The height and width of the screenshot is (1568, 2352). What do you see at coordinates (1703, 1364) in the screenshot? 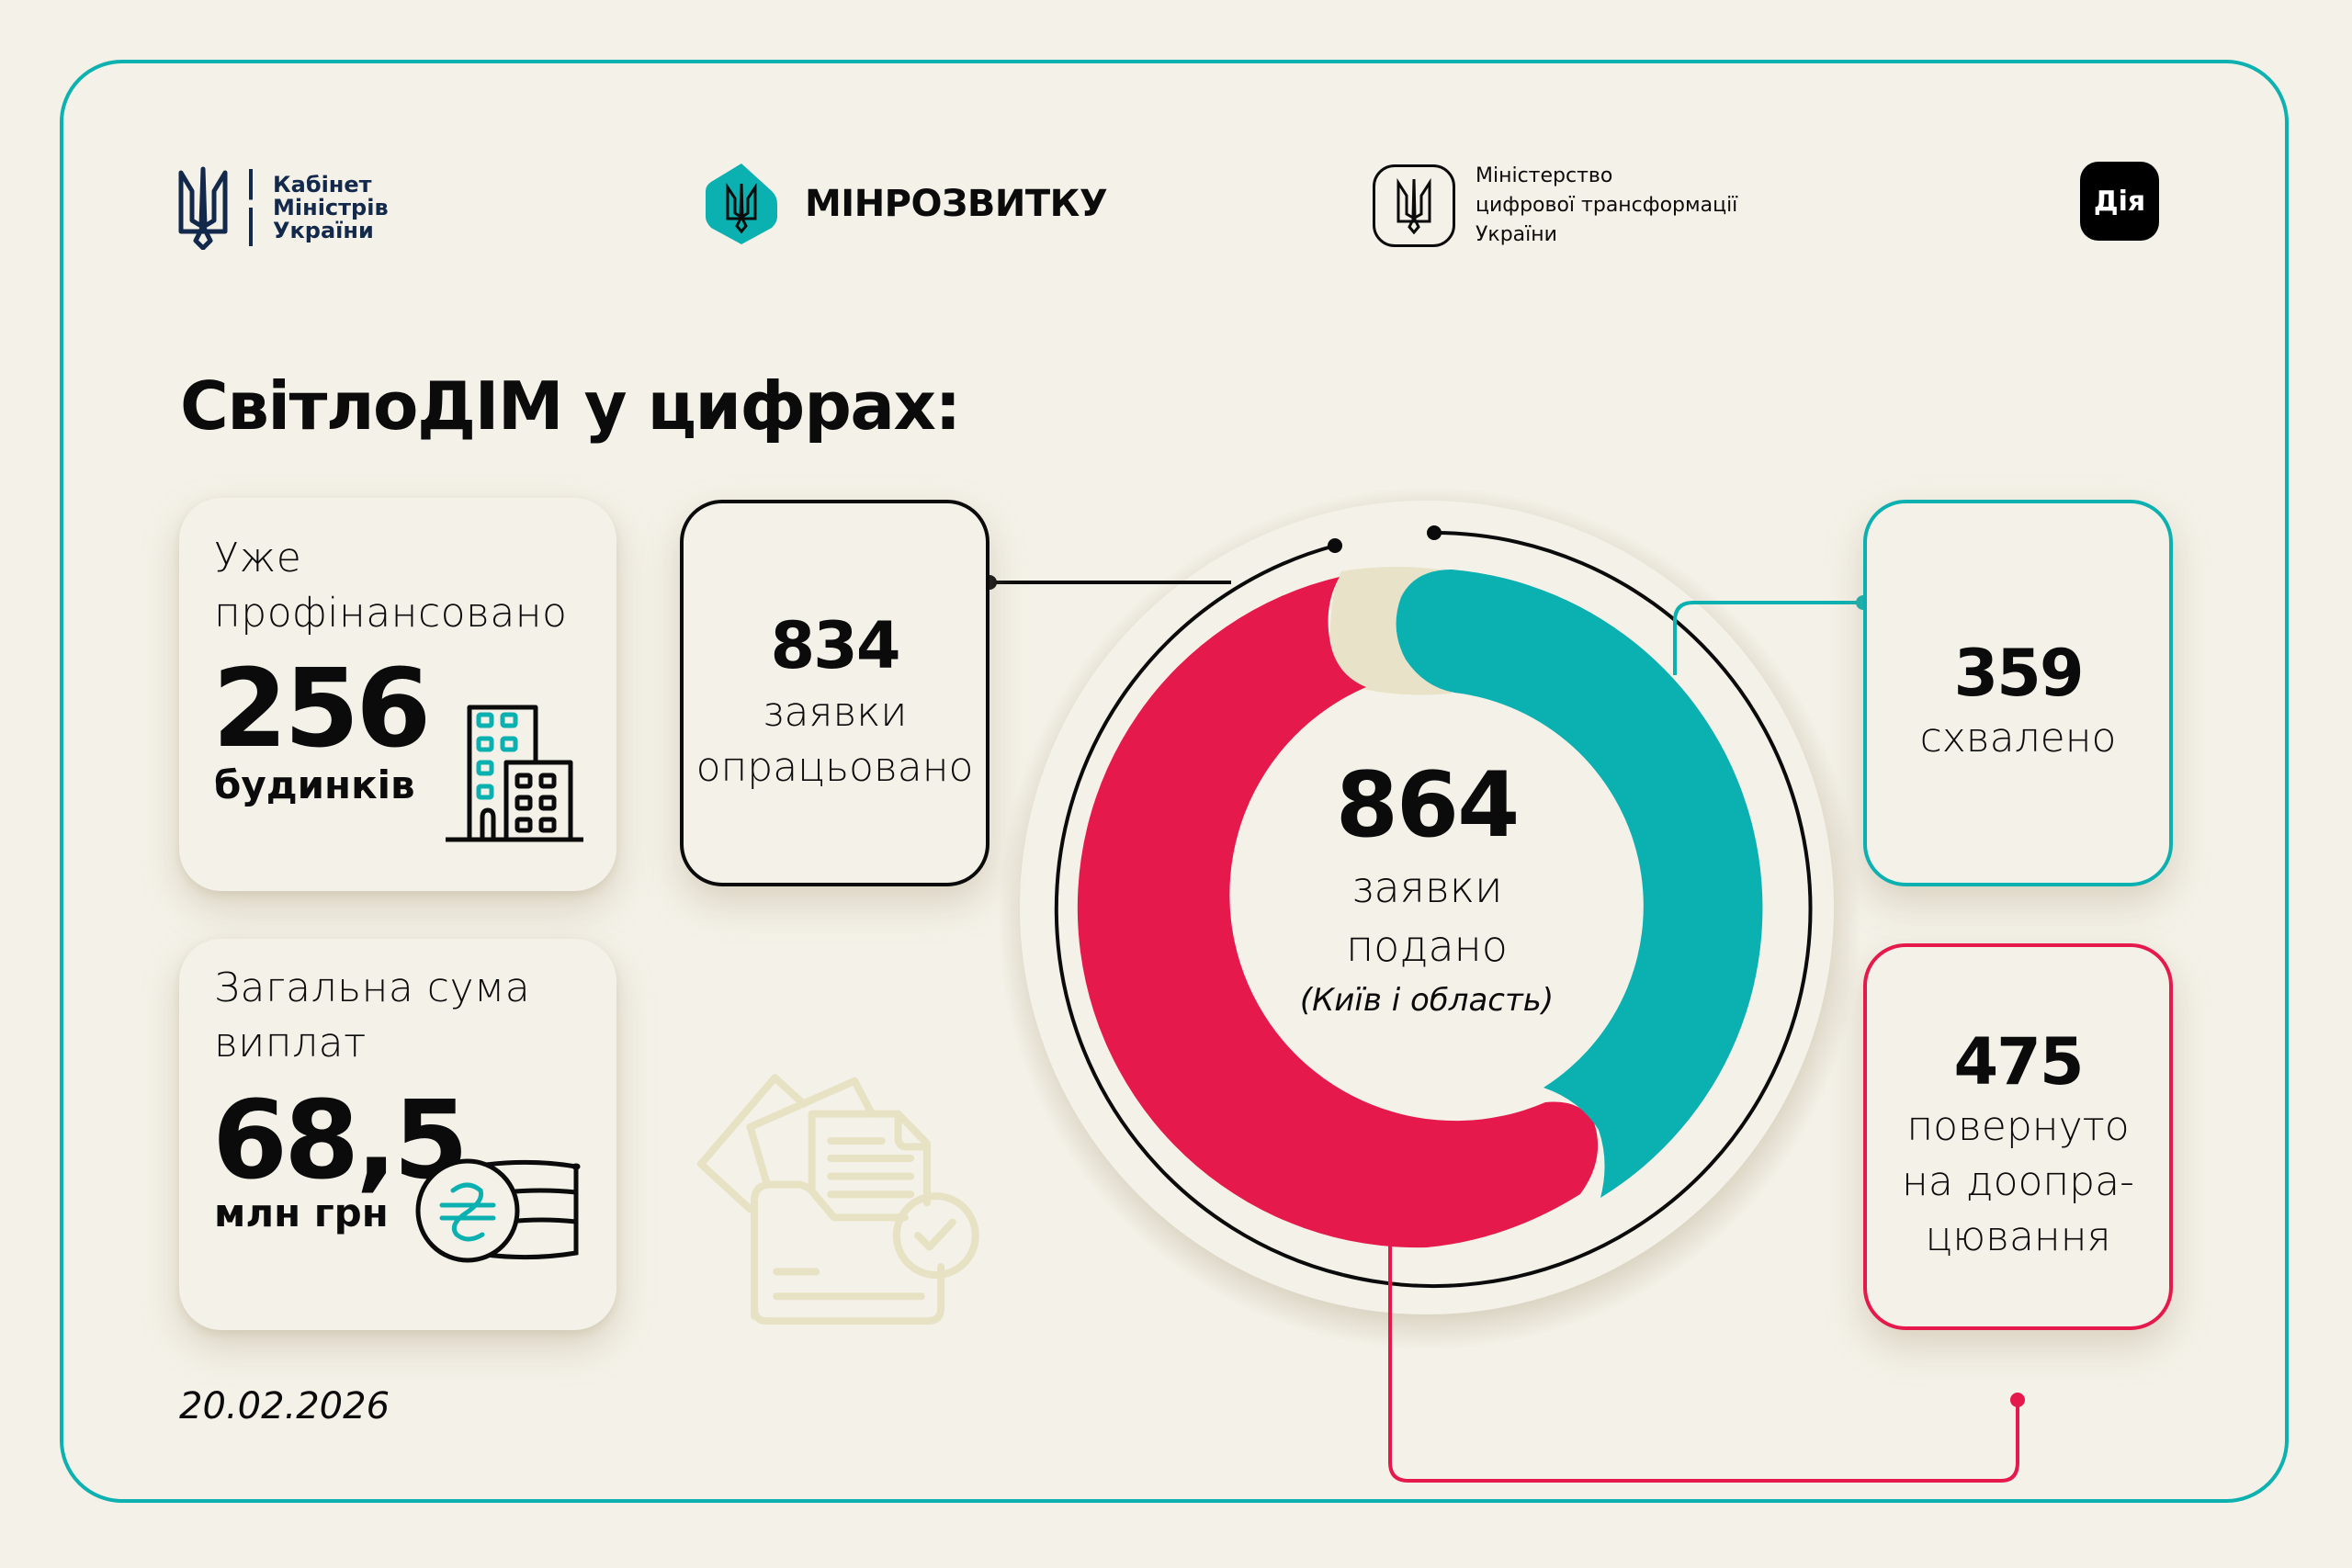
I see `connector-returned` at bounding box center [1703, 1364].